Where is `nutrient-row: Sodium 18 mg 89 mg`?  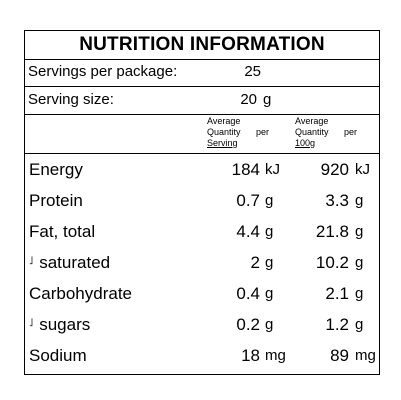 nutrient-row: Sodium 18 mg 89 mg is located at coordinates (202, 355).